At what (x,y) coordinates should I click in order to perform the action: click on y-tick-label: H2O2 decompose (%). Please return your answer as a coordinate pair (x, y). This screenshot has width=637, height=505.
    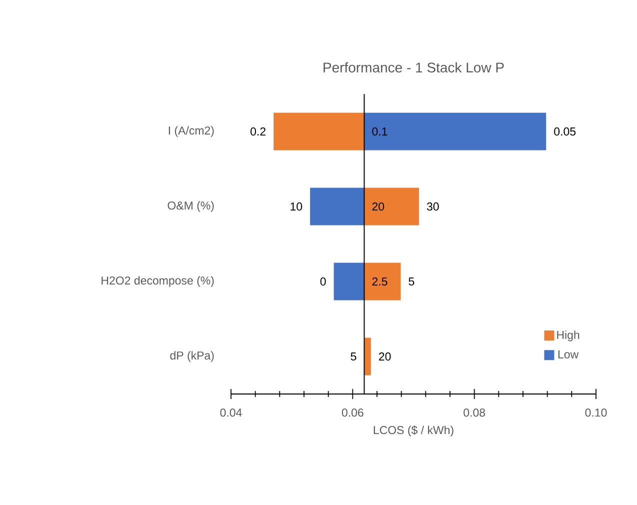
    Looking at the image, I should click on (158, 281).